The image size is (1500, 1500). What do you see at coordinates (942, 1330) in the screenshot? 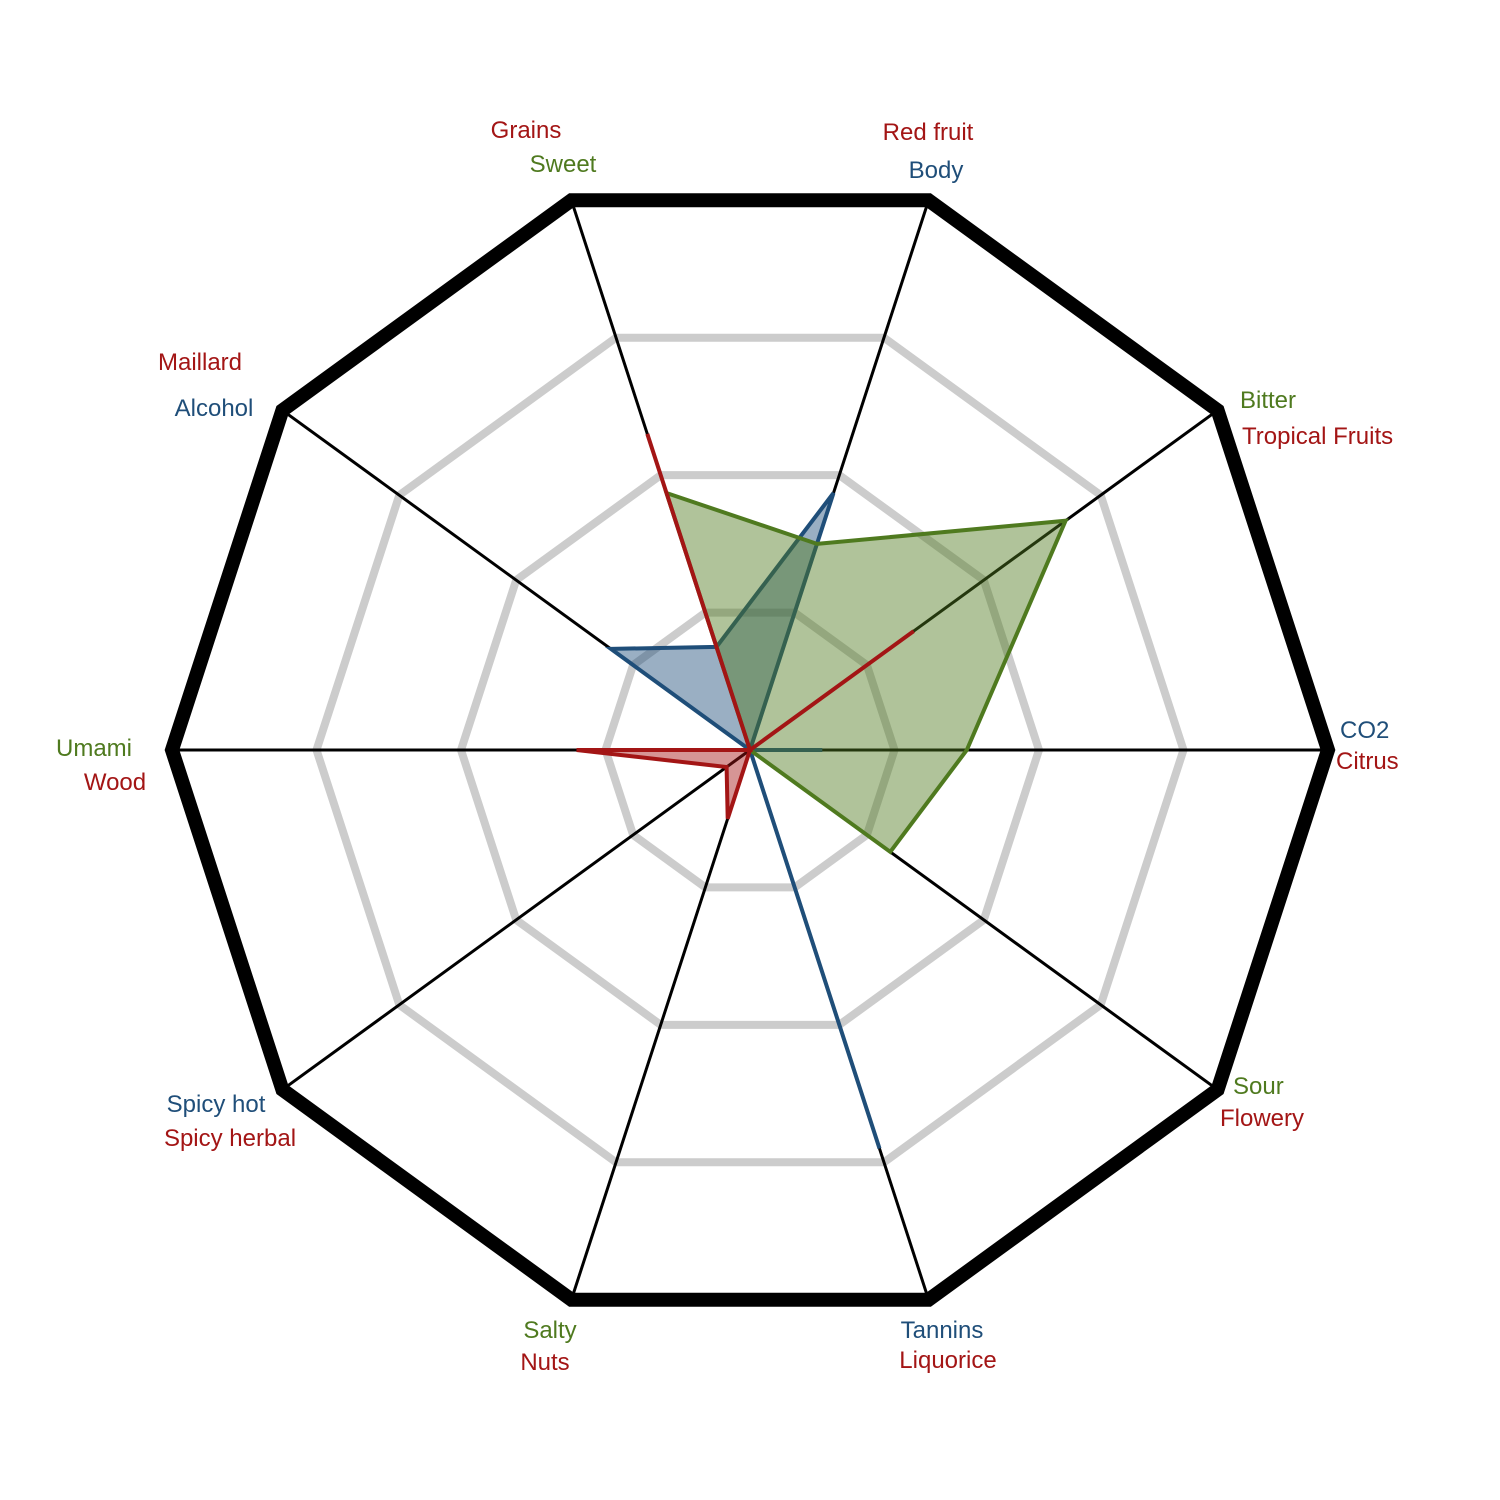
I see `axis-label: Tannins` at bounding box center [942, 1330].